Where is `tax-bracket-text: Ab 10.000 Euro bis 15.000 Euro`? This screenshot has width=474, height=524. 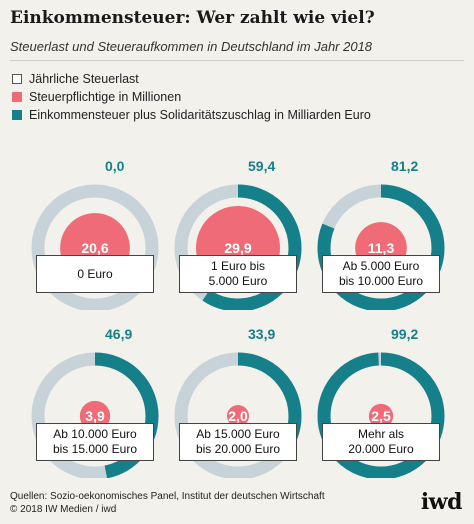
tax-bracket-text: Ab 10.000 Euro bis 15.000 Euro is located at coordinates (95, 441).